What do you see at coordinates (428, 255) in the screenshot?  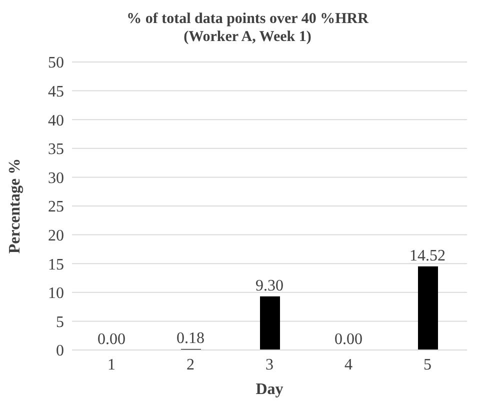 I see `data-label: 14.52` at bounding box center [428, 255].